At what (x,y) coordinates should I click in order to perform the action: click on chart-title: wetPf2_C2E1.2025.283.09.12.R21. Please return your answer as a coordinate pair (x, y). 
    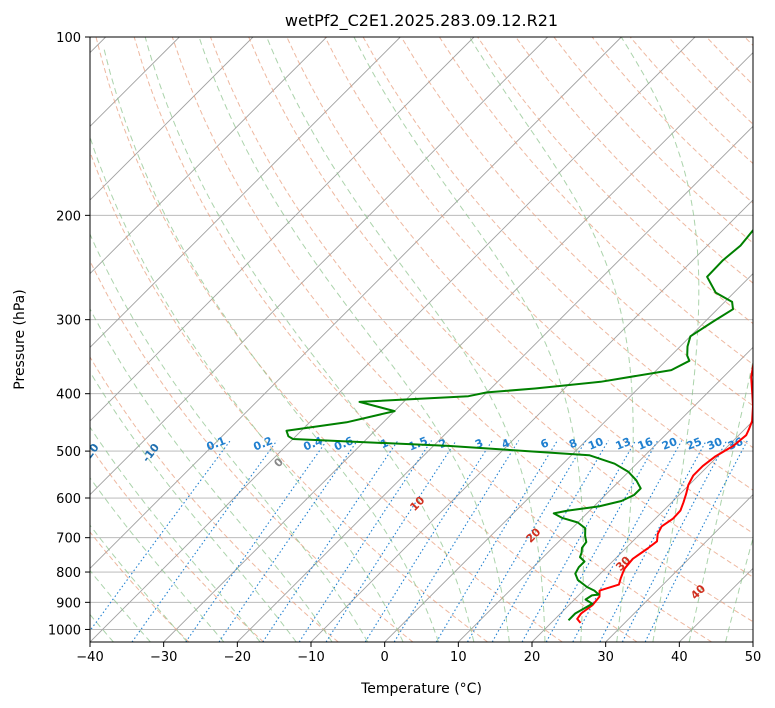
    Looking at the image, I should click on (421, 21).